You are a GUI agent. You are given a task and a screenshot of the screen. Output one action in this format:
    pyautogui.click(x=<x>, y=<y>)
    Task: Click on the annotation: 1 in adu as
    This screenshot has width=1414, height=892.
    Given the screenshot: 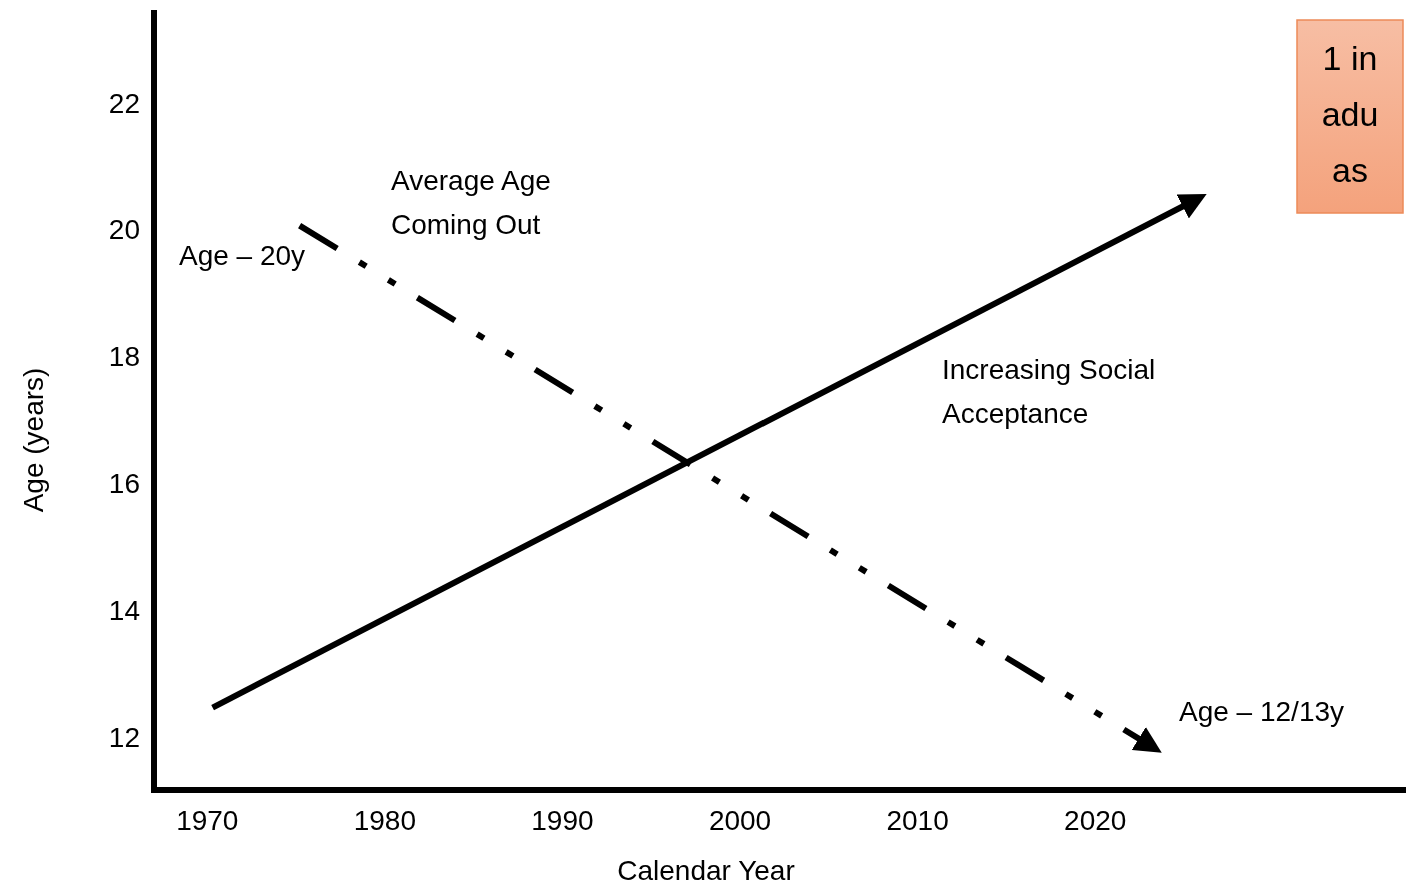 What is the action you would take?
    pyautogui.click(x=1350, y=114)
    